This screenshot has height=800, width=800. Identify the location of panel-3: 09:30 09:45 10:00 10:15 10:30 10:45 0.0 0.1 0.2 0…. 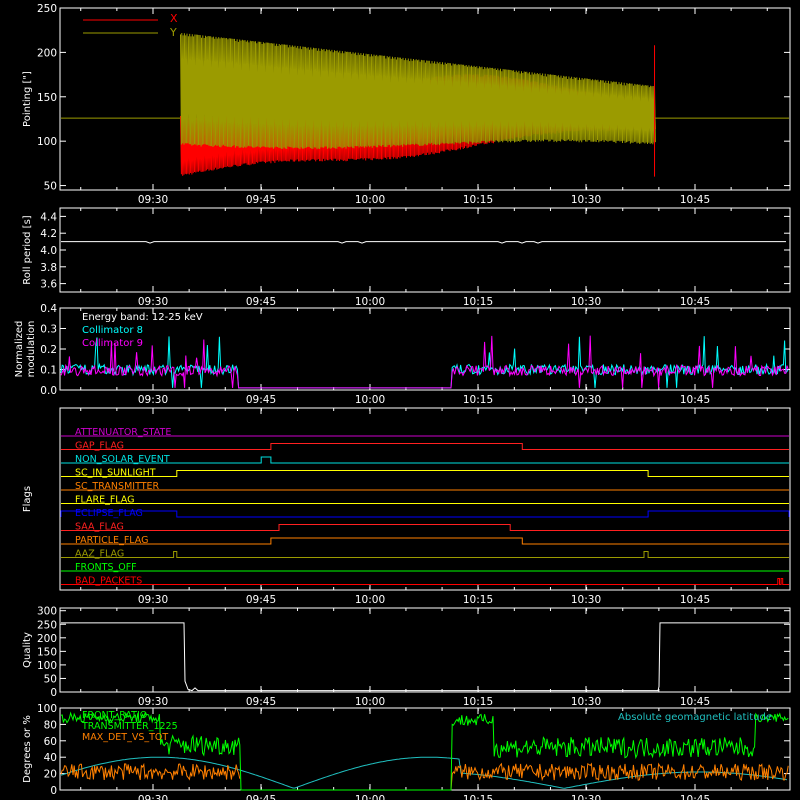
(402, 354).